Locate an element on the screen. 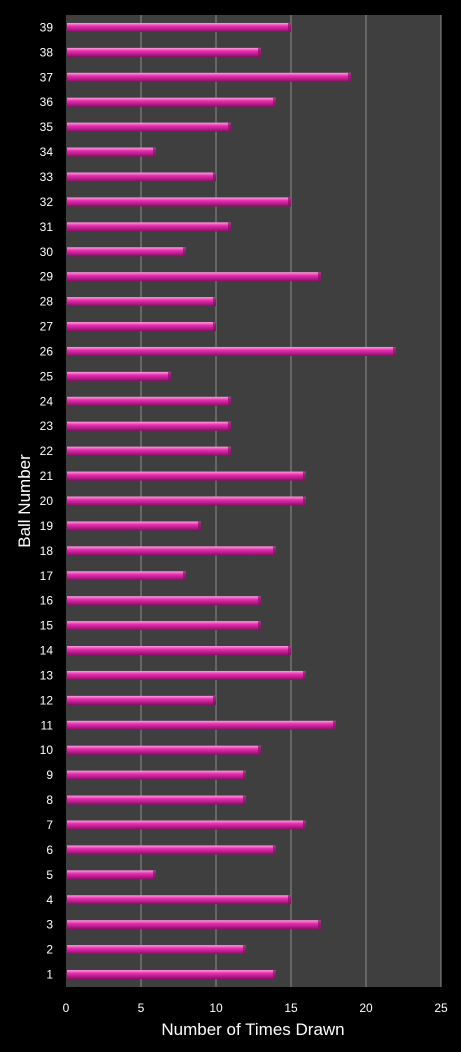 This screenshot has width=461, height=1052. y-tick-label: 28 is located at coordinates (47, 302).